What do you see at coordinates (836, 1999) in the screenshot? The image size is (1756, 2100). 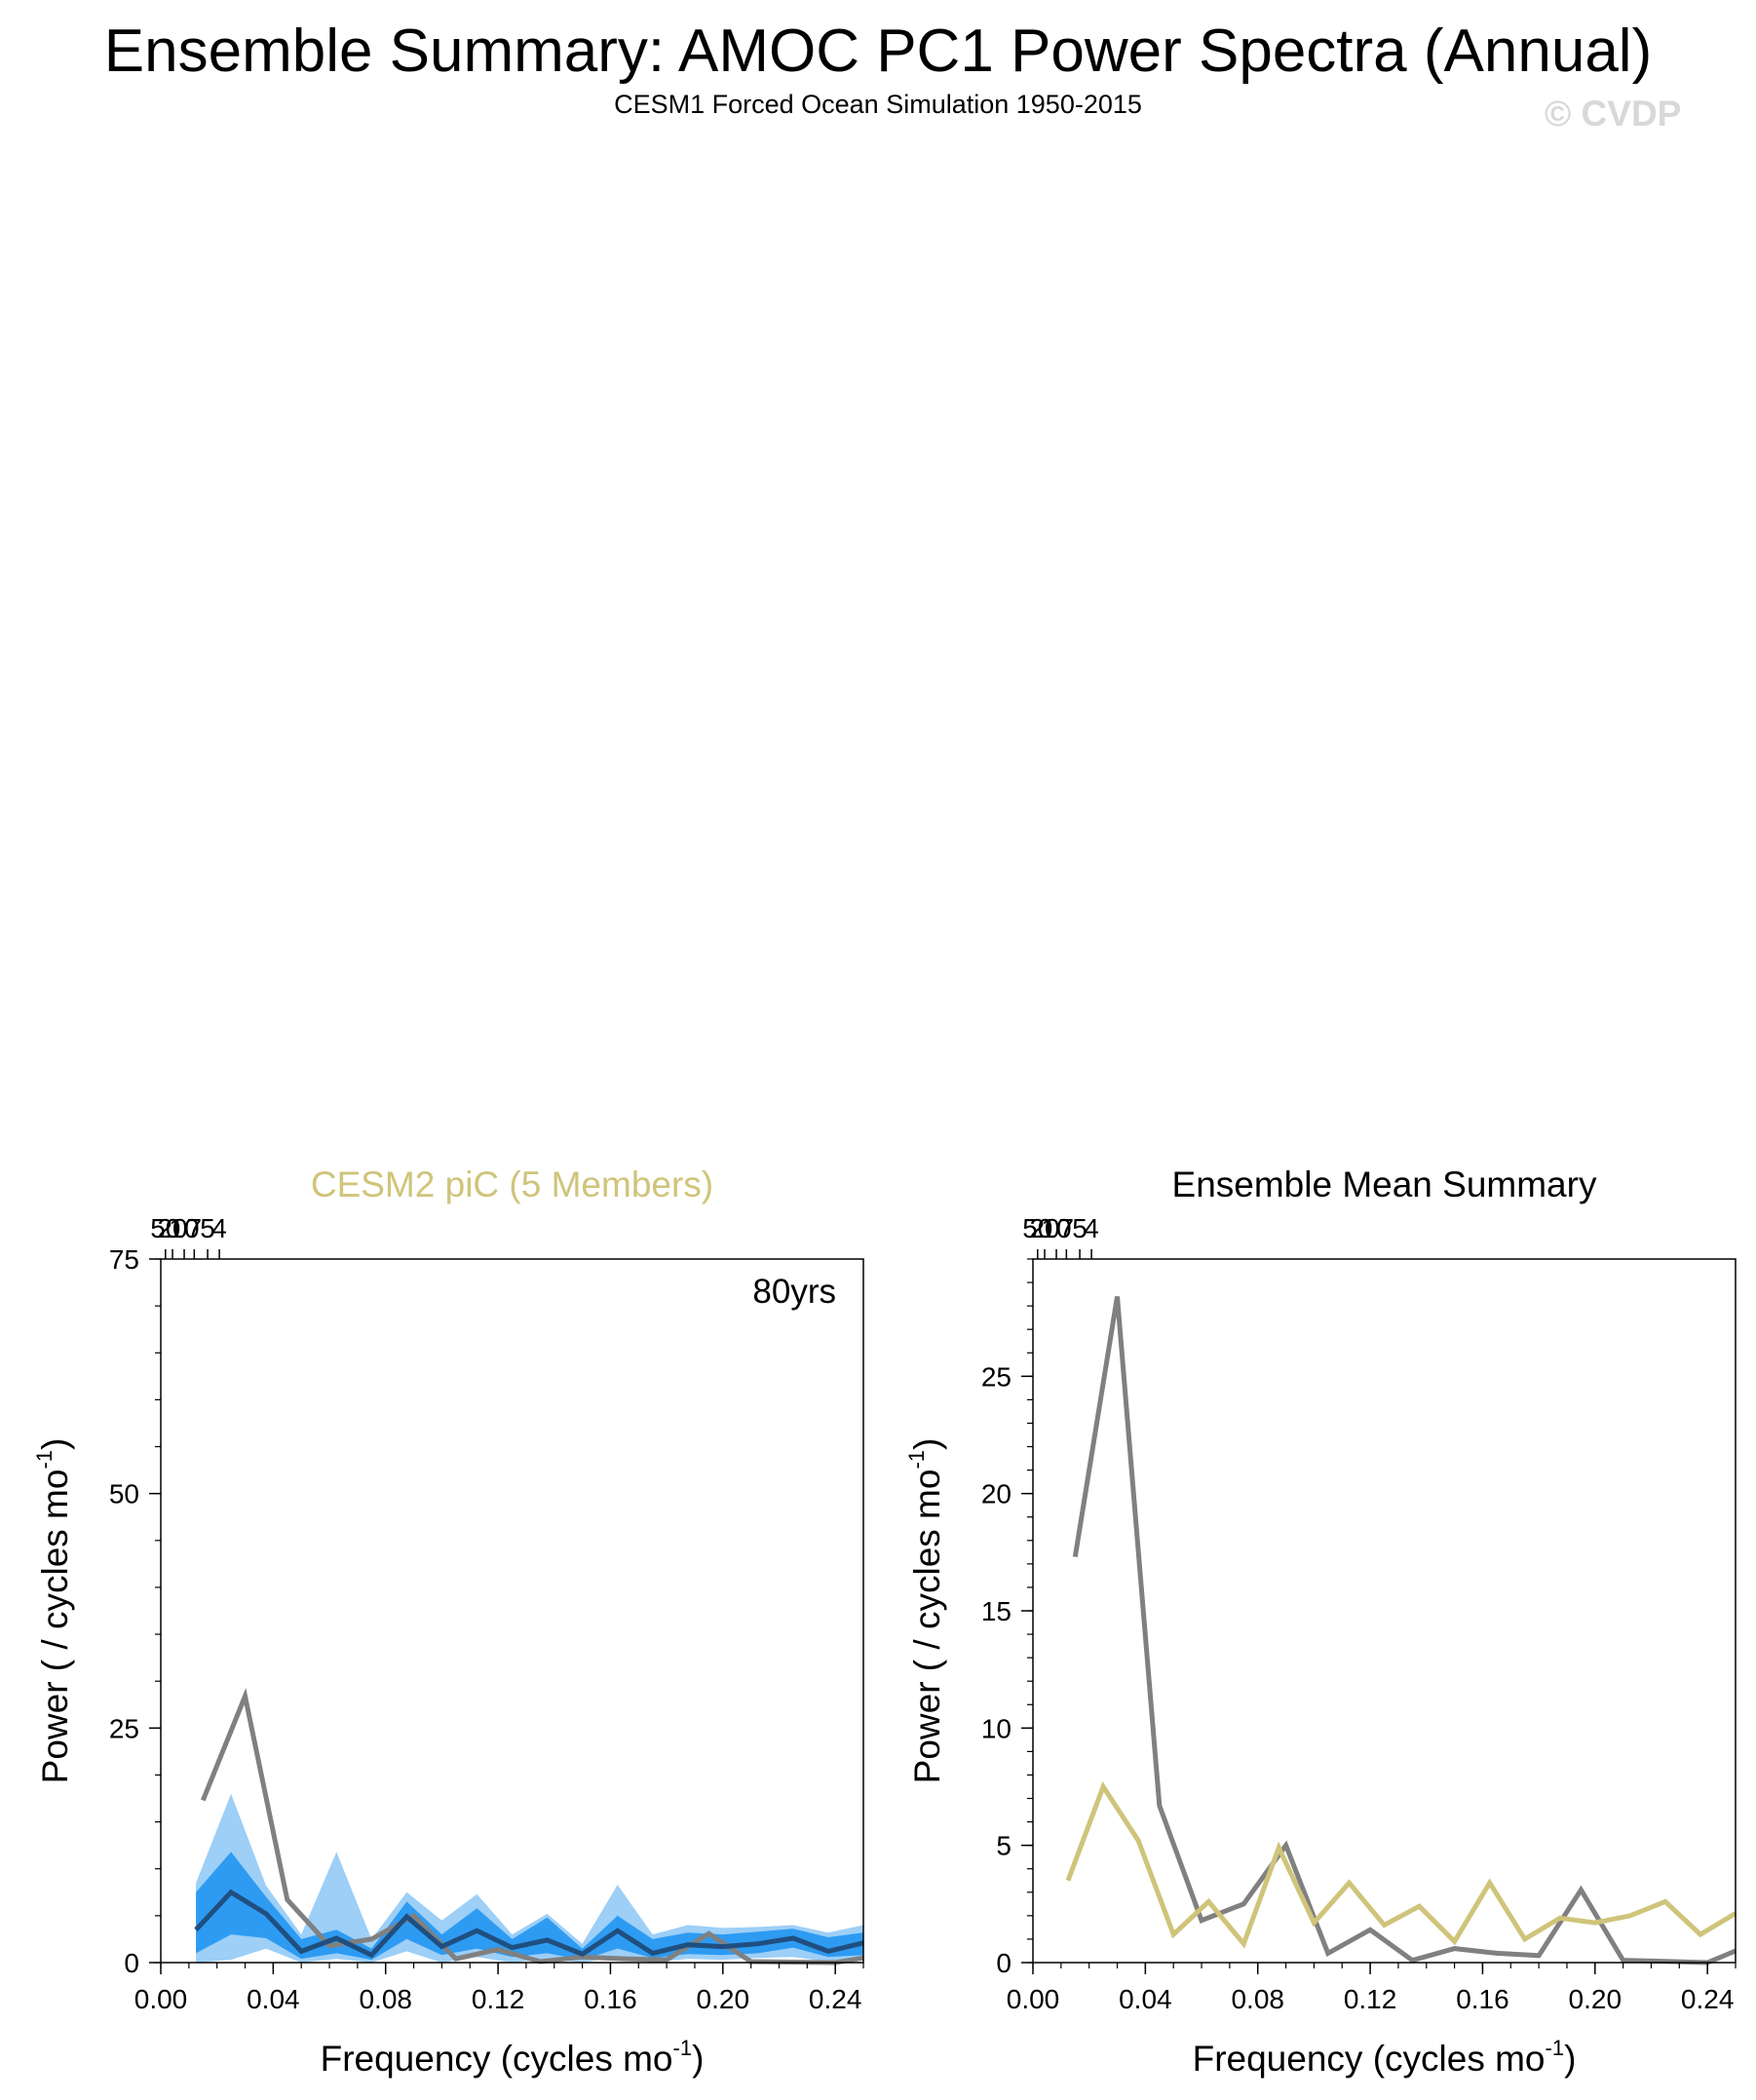 I see `left-x-tick-label: 0.24` at bounding box center [836, 1999].